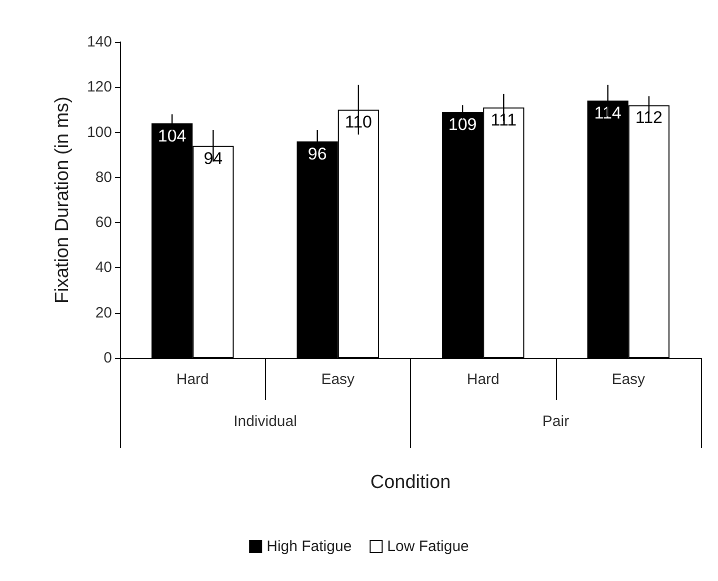 This screenshot has width=718, height=581. Describe the element at coordinates (99, 87) in the screenshot. I see `y-tick-label: 120` at that location.